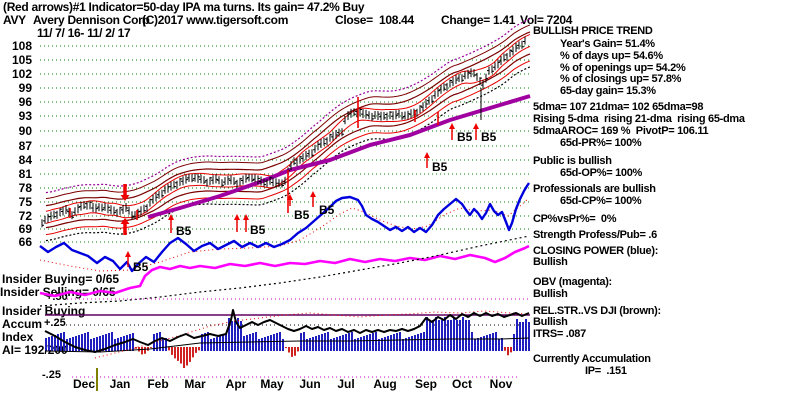 The width and height of the screenshot is (800, 401). I want to click on stat-line-20: REL.STR..VS DJI (brown):, so click(597, 311).